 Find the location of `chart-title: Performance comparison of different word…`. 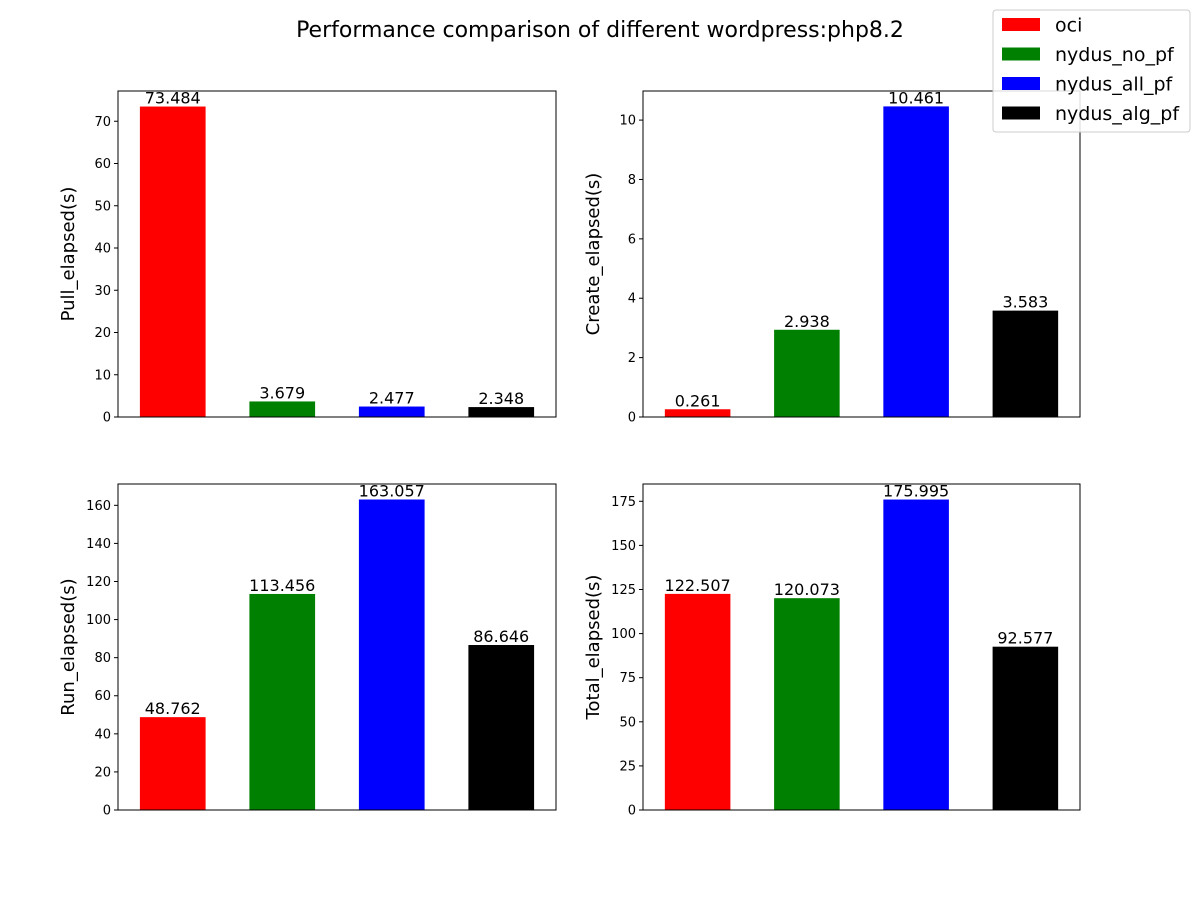

chart-title: Performance comparison of different word… is located at coordinates (600, 30).